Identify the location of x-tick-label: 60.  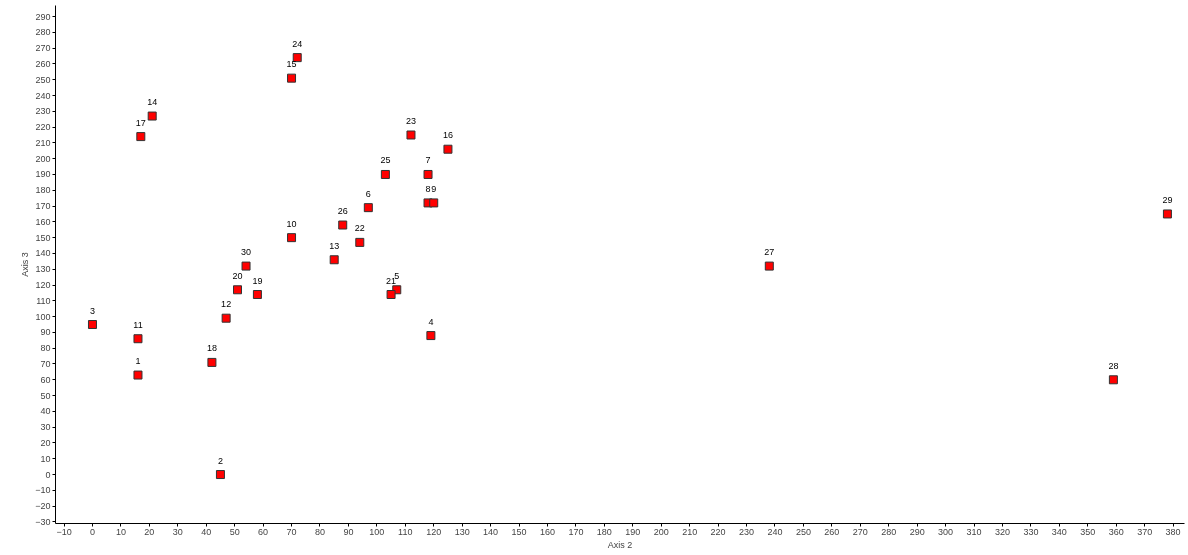
(263, 531).